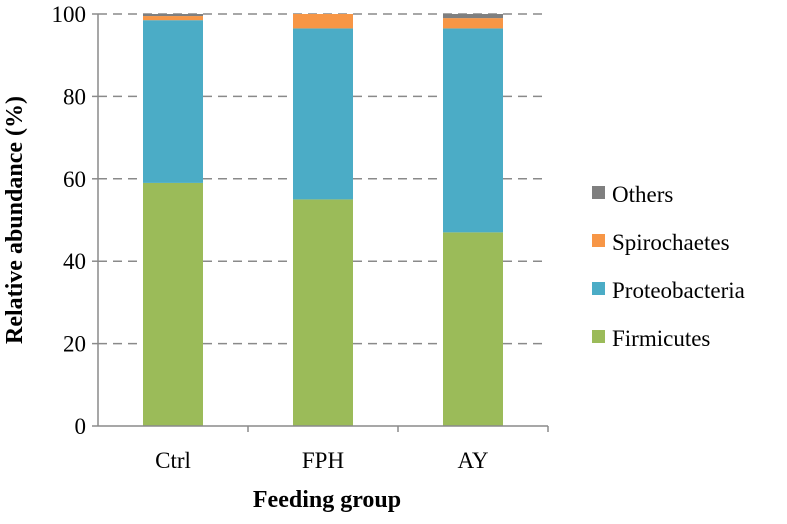 The height and width of the screenshot is (524, 787). Describe the element at coordinates (327, 500) in the screenshot. I see `x-axis-title: Feeding group` at that location.